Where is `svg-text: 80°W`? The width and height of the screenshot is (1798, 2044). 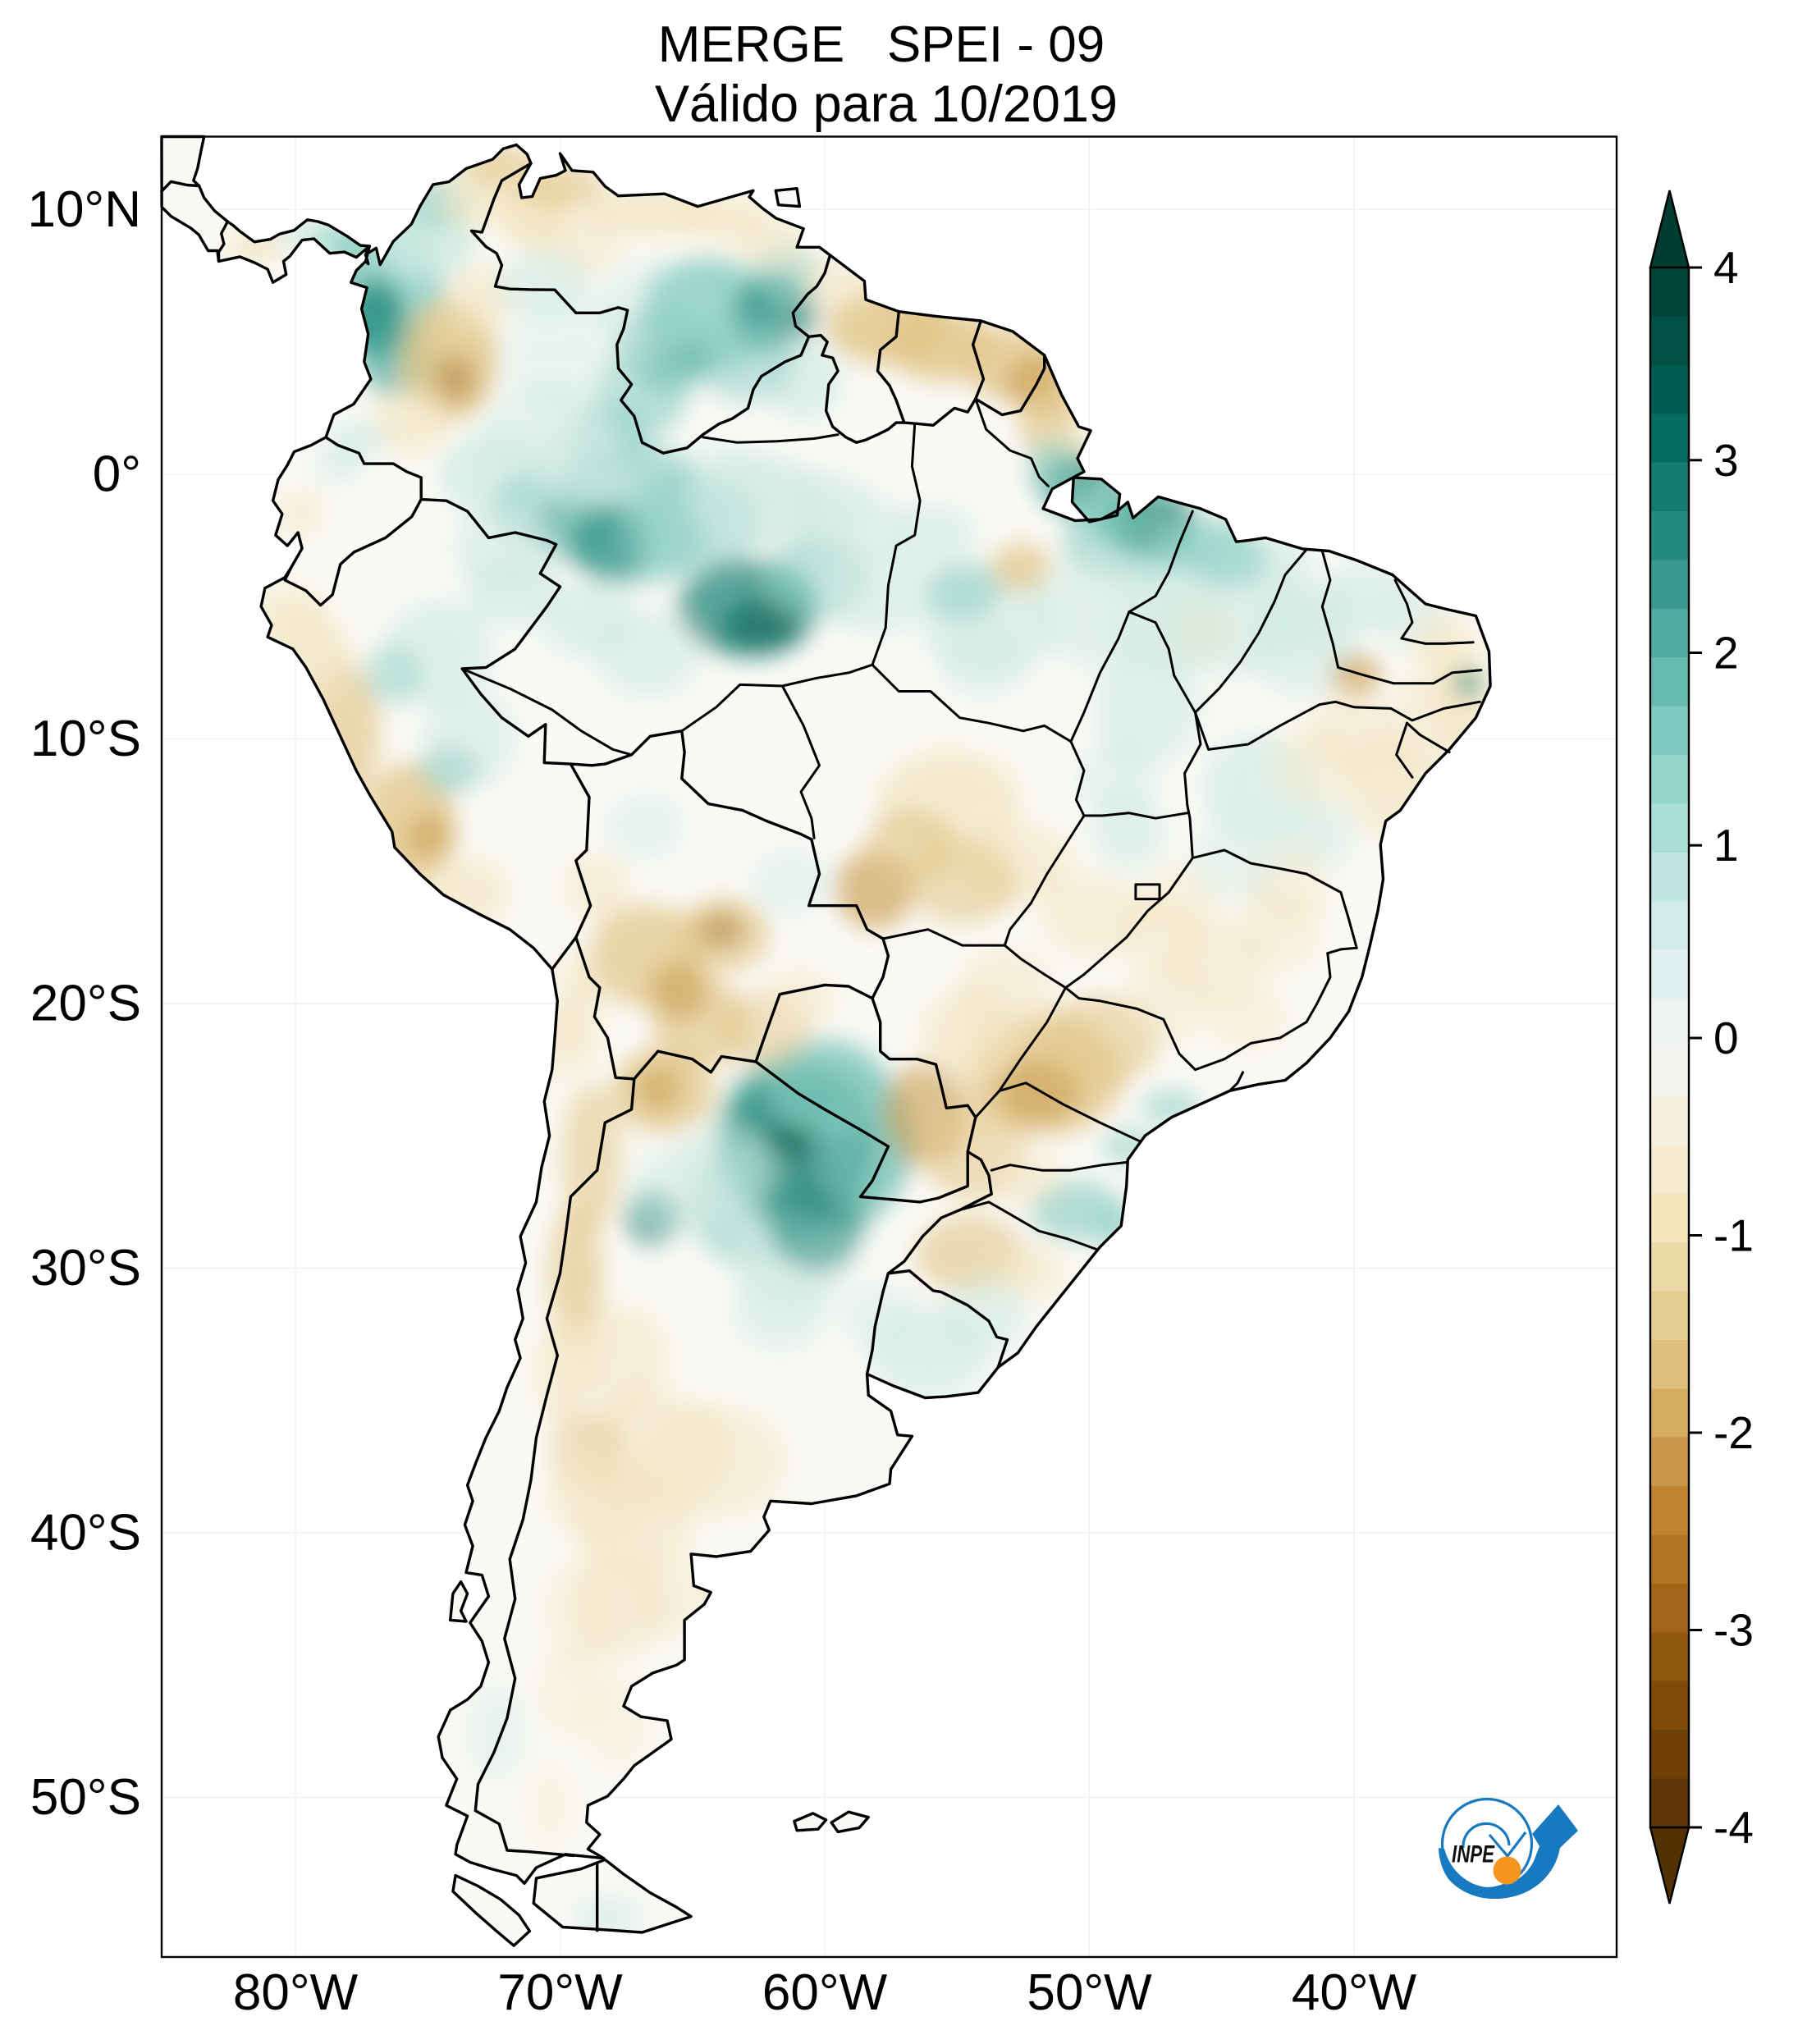
svg-text: 80°W is located at coordinates (296, 1993).